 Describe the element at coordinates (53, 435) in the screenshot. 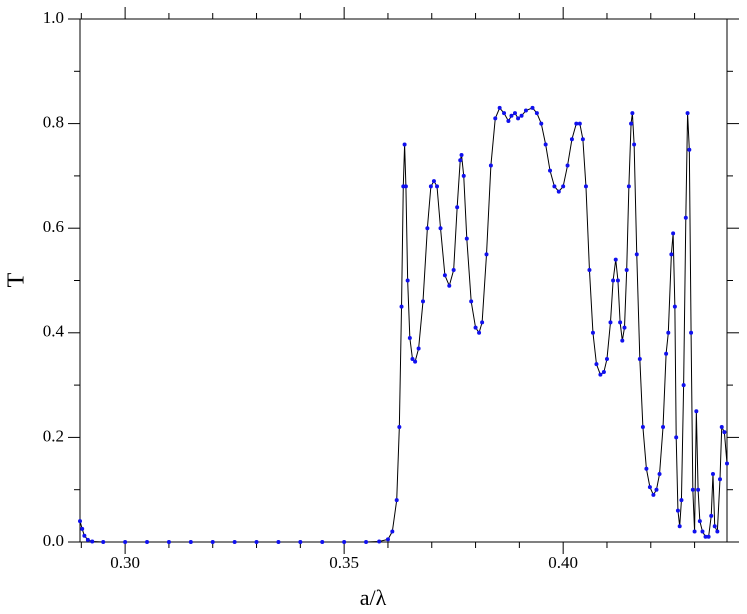

I see `y-tick-label: 0.2` at that location.